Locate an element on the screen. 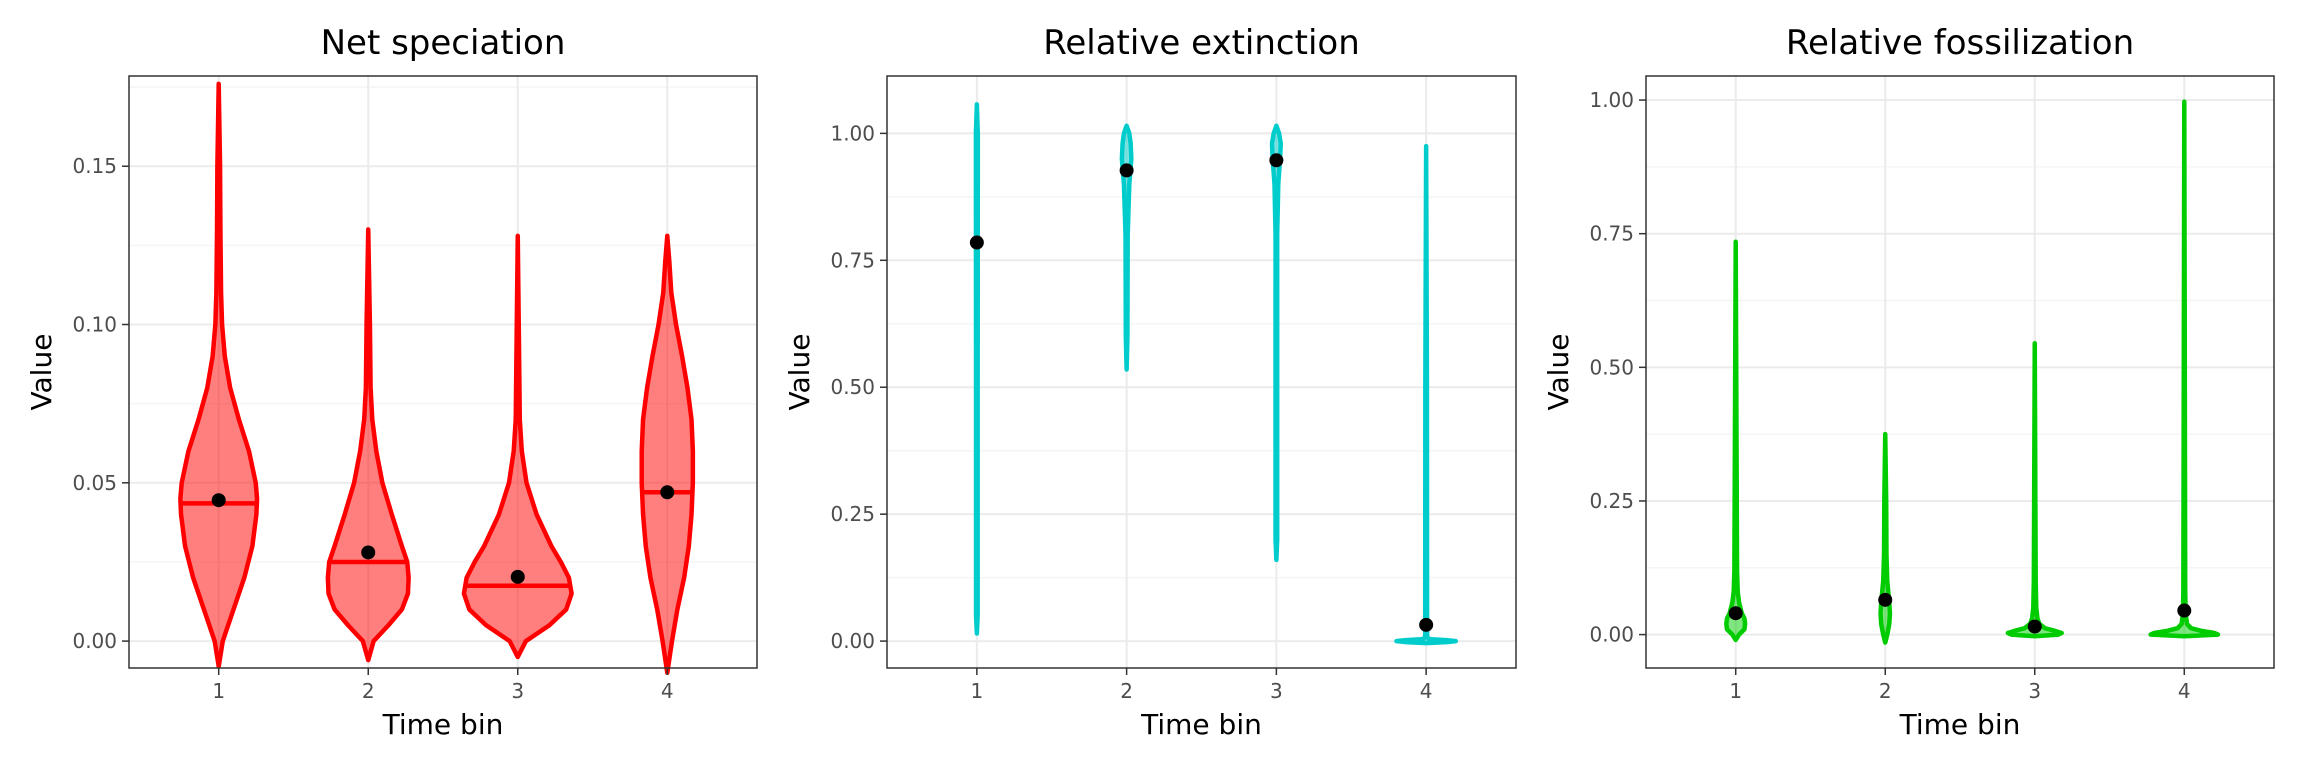  y-tick-label: 0.10 is located at coordinates (94, 325).